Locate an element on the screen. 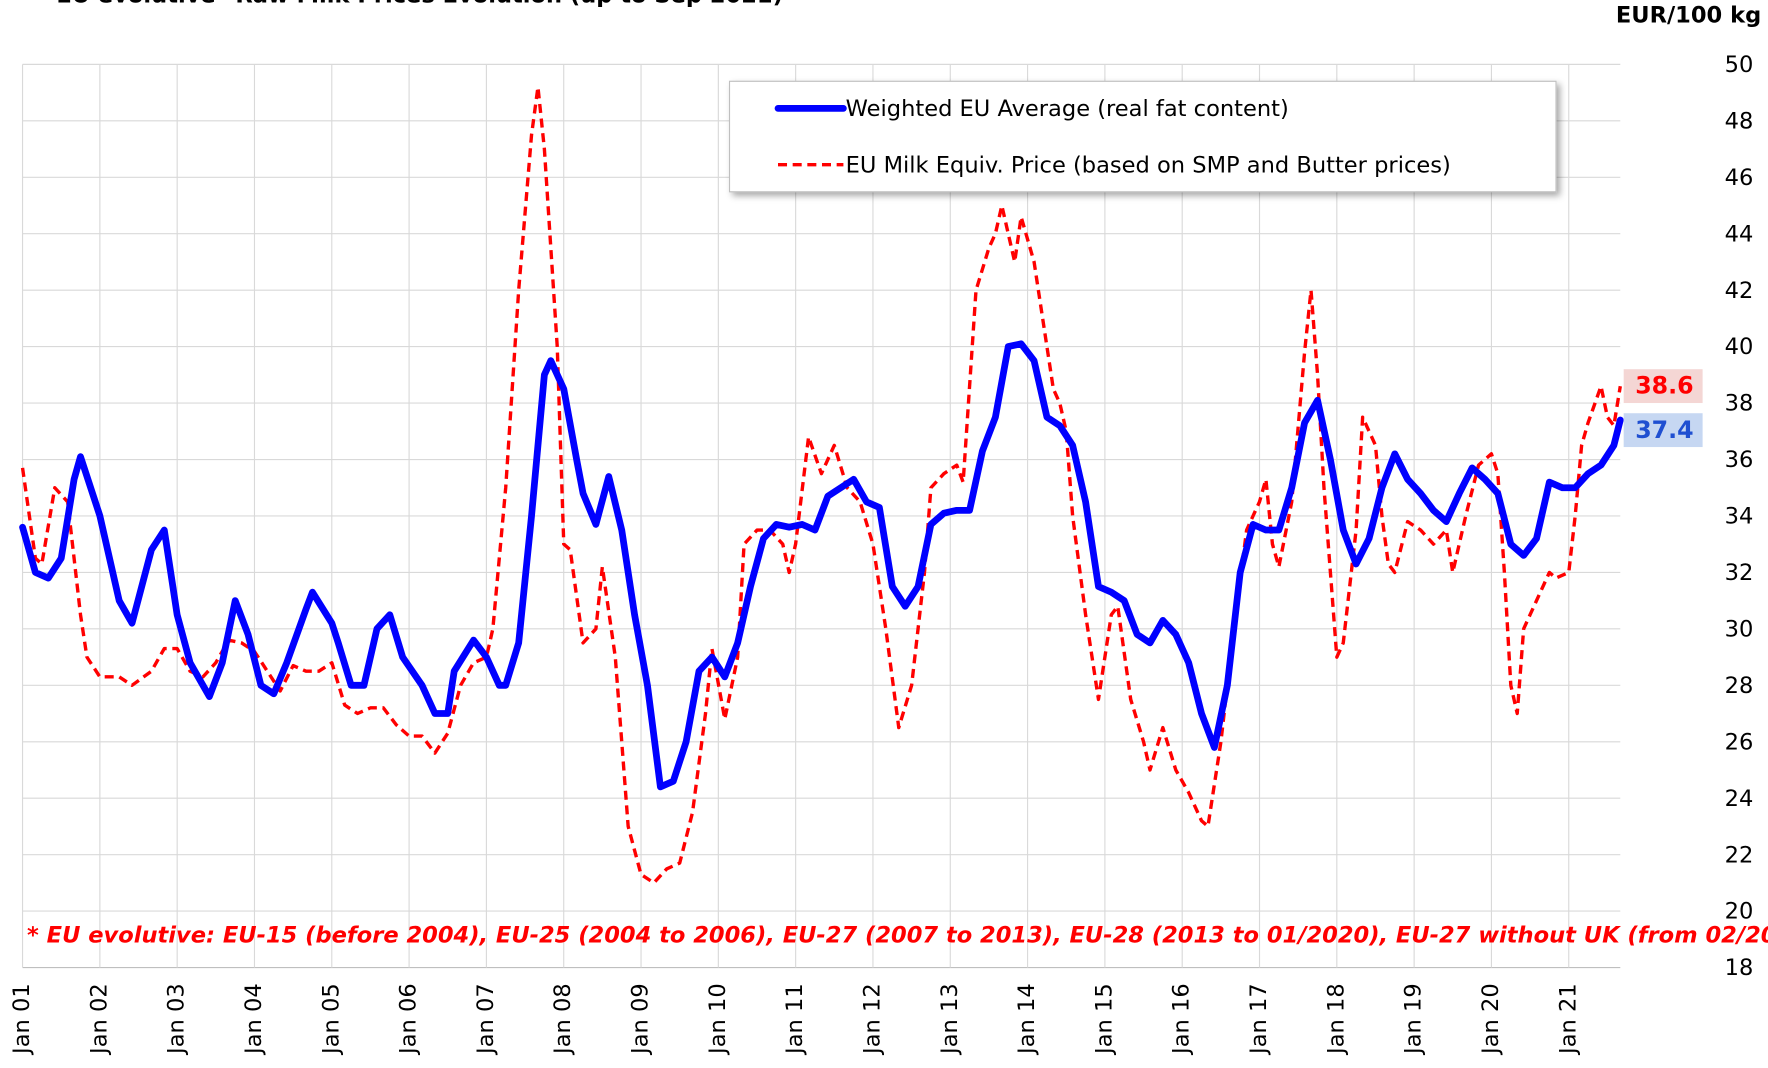 The height and width of the screenshot is (1068, 1768). legend-box is located at coordinates (1142, 136).